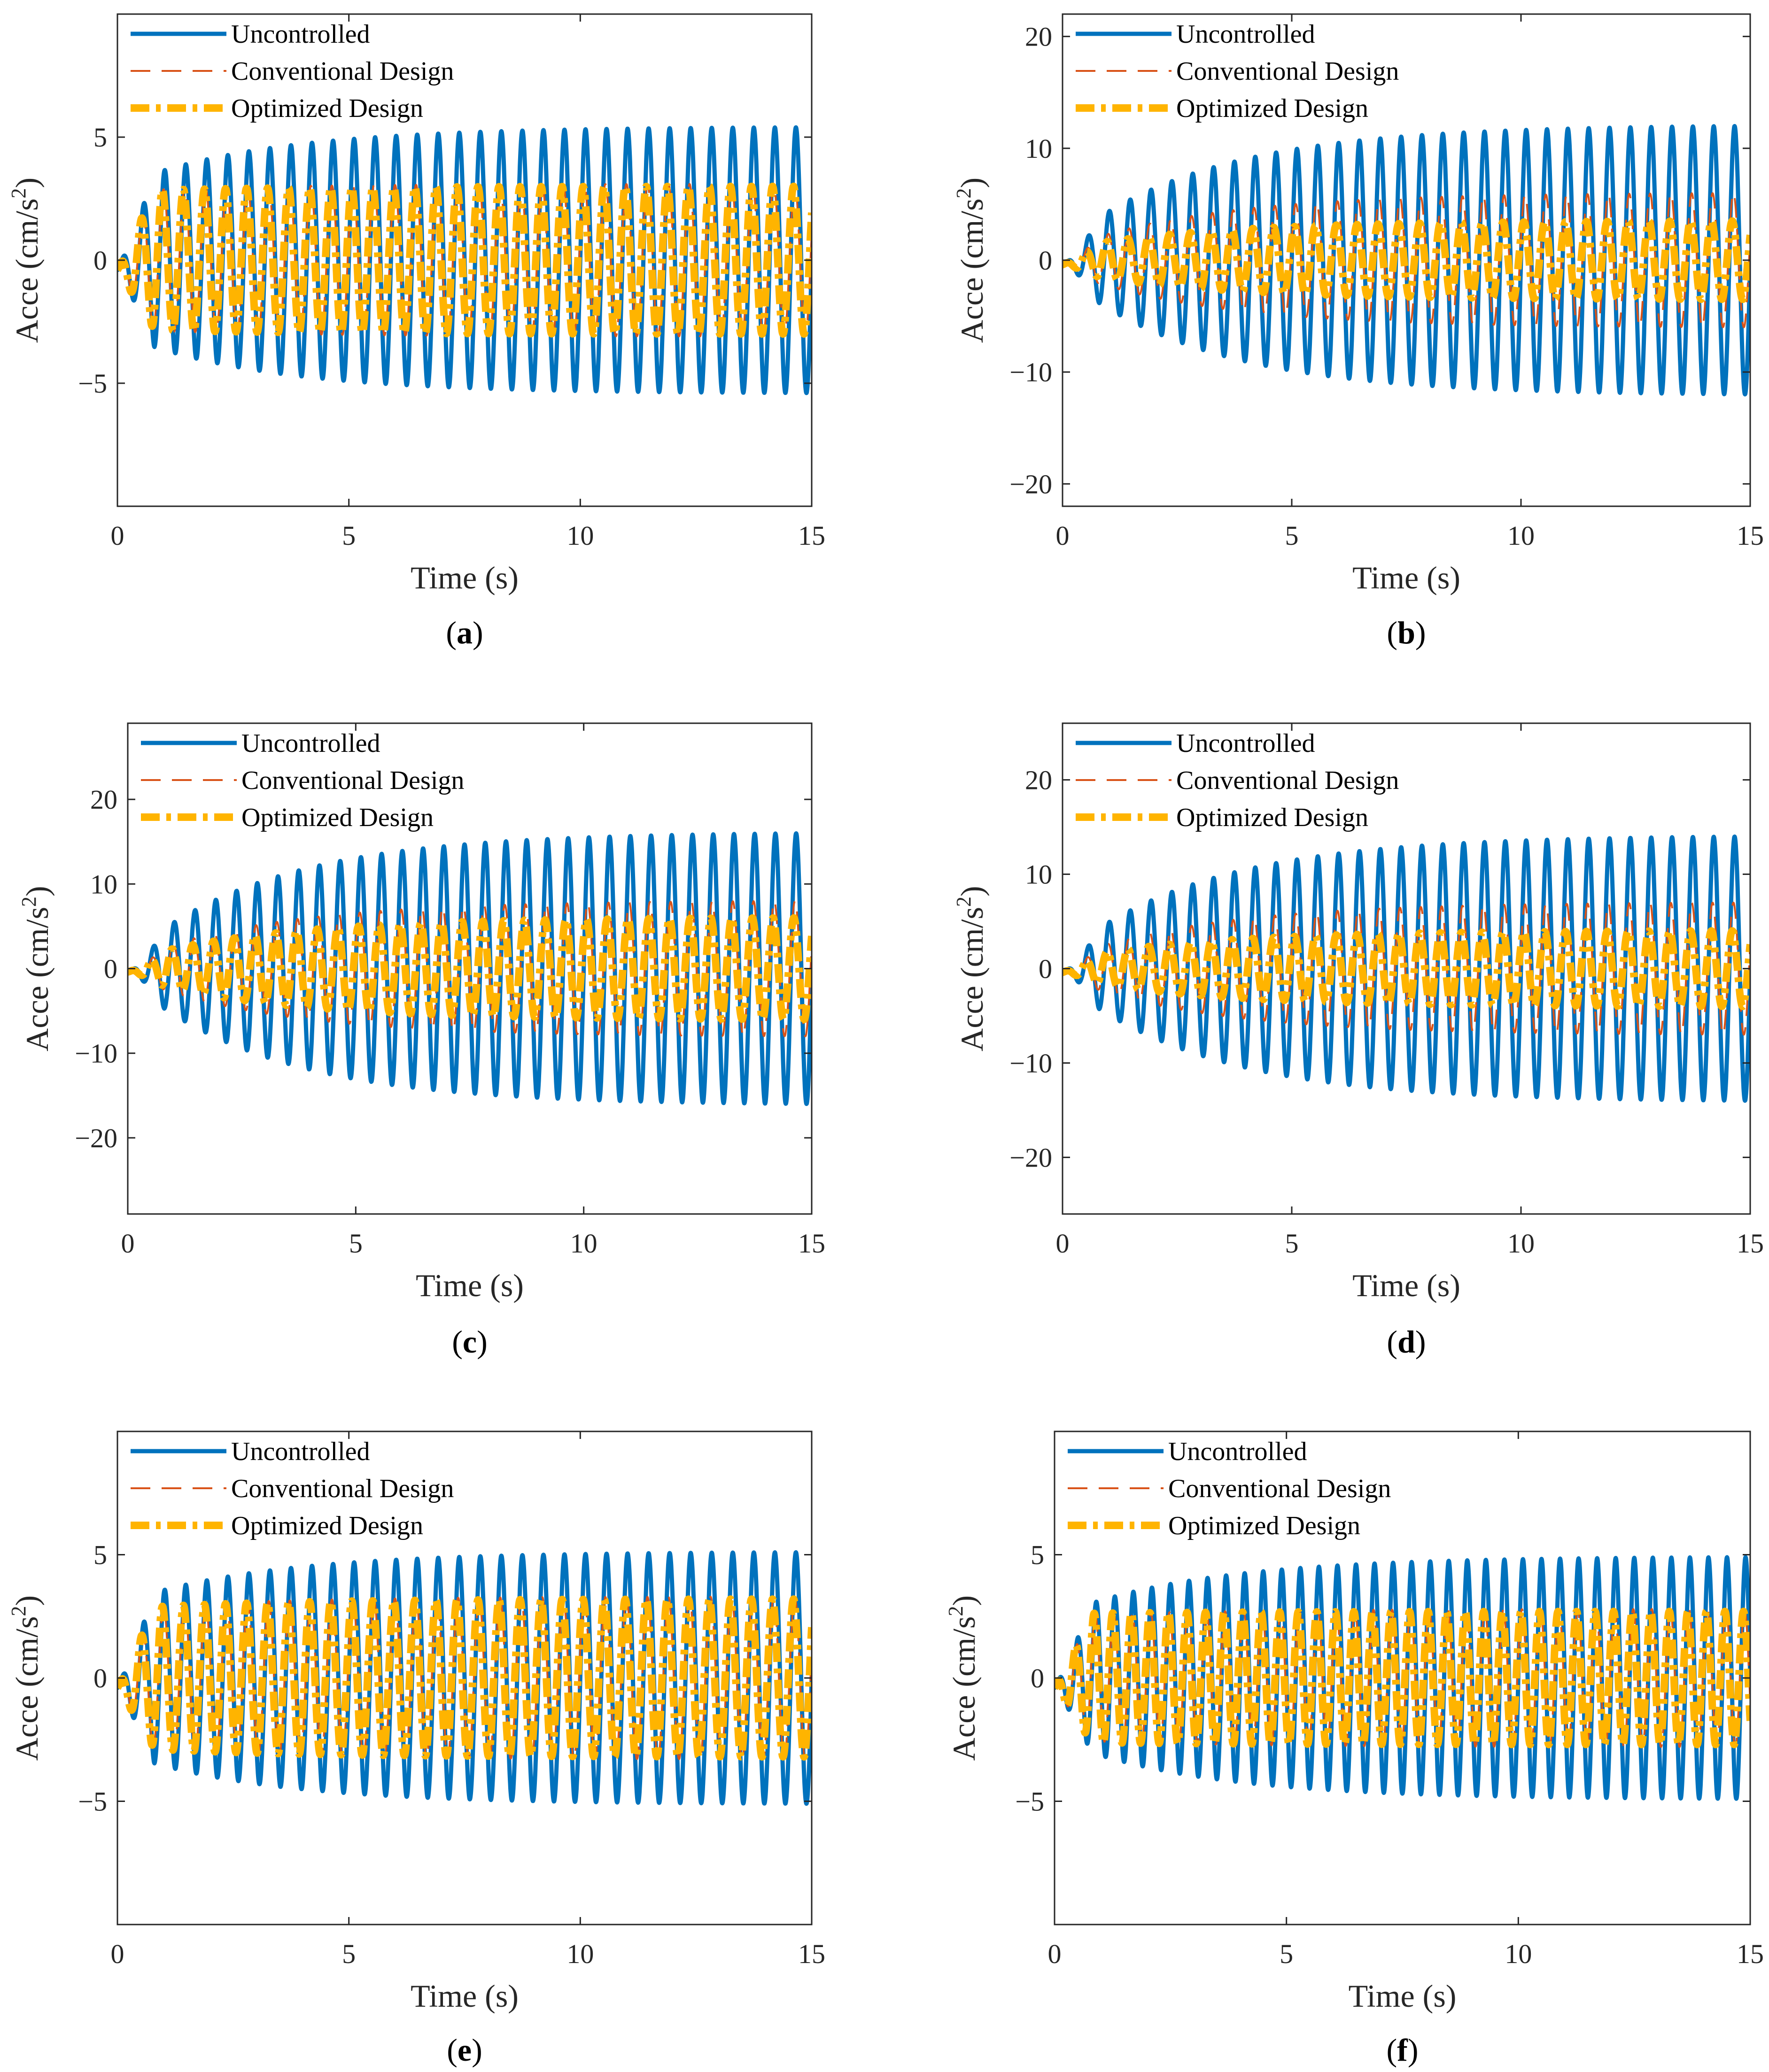  I want to click on series-uncontrolled, so click(1402, 1678).